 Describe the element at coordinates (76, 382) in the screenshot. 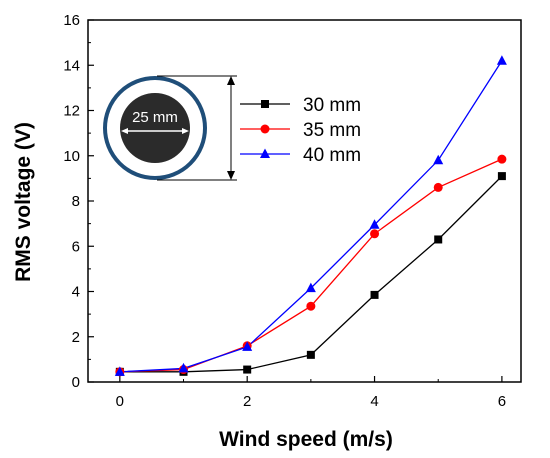

I see `y-tick-label: 0` at that location.